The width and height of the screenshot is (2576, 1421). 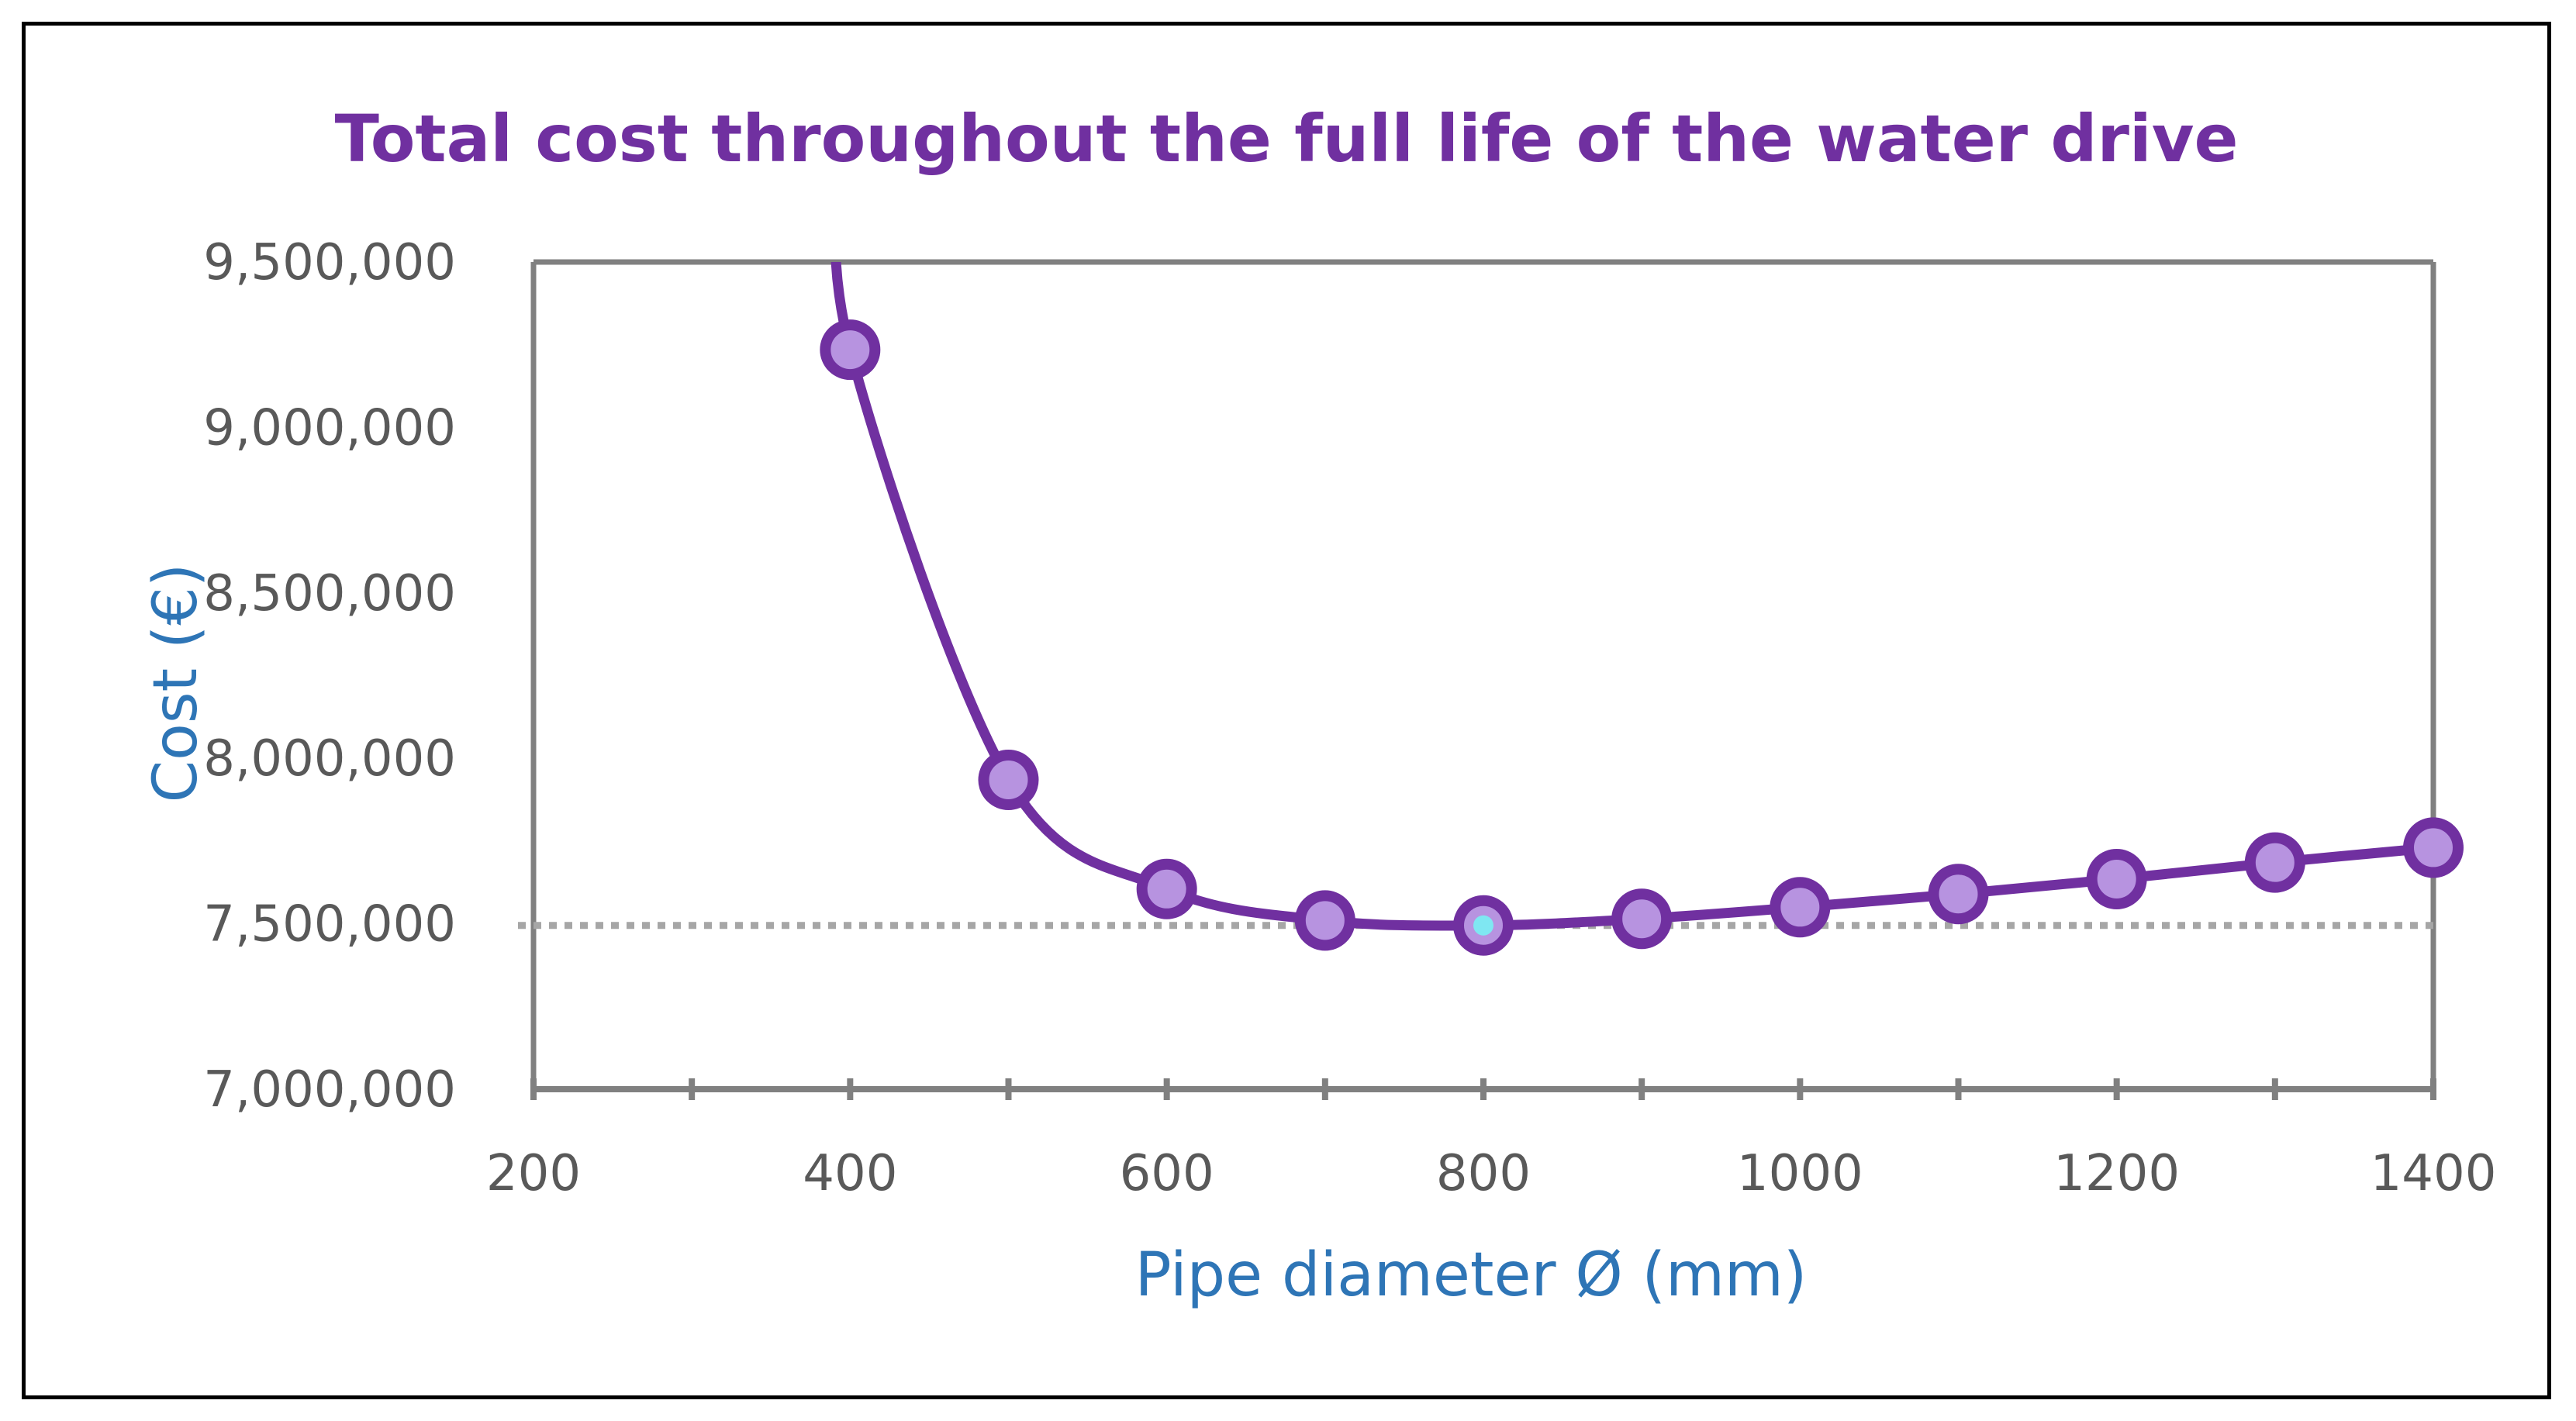 I want to click on y-tick-label: 8,500,000, so click(x=329, y=594).